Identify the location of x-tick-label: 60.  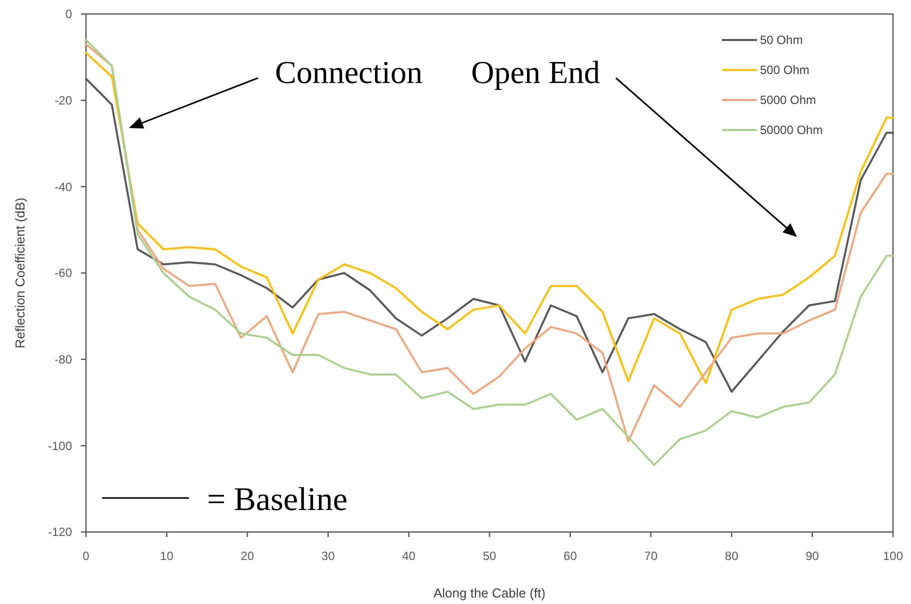
(571, 556).